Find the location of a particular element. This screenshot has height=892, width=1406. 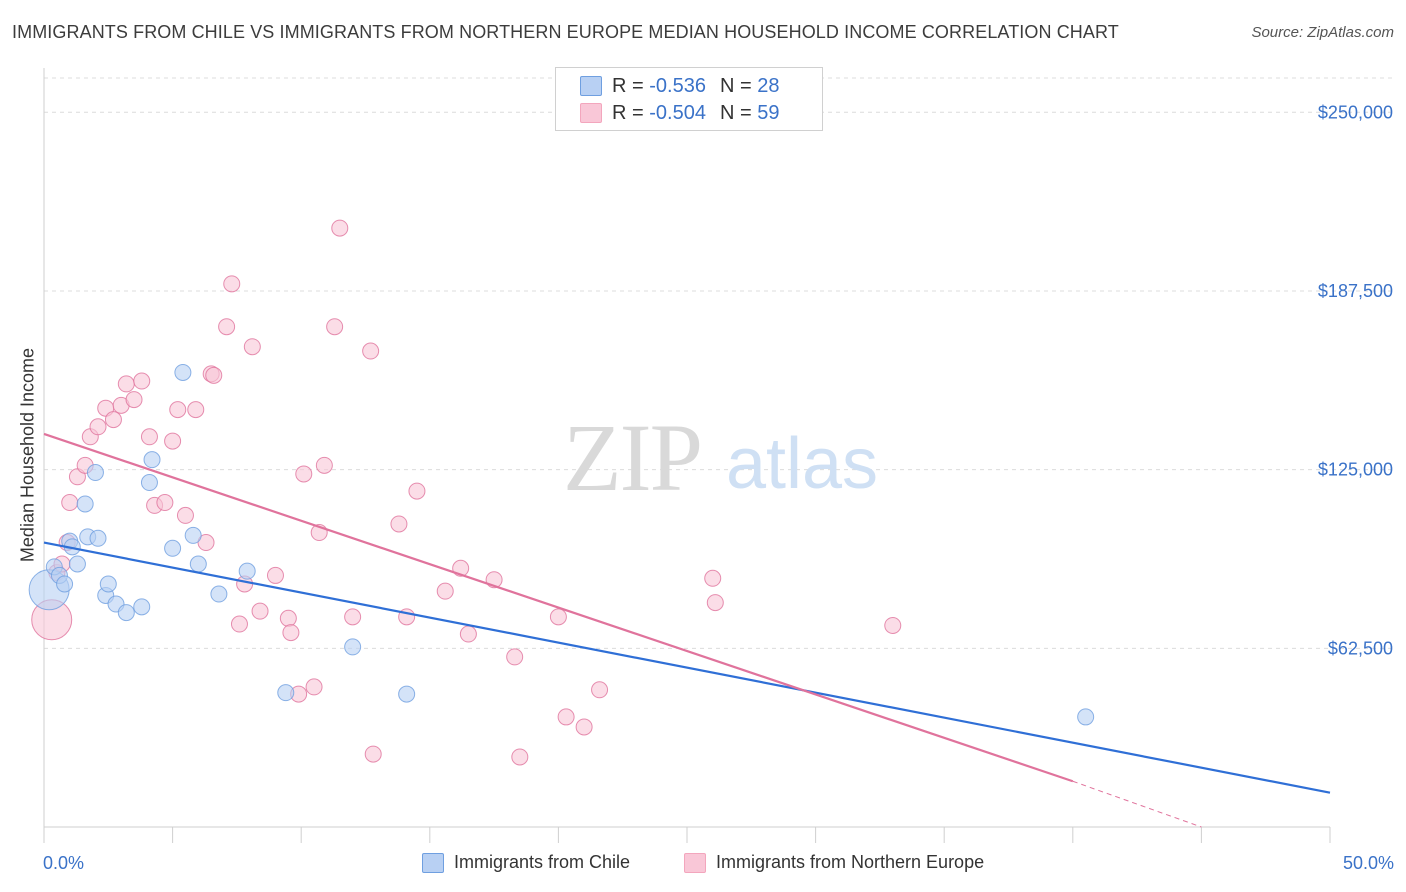

stats-legend: R = -0.536 N = 28 R = -0.504 N = 59 is located at coordinates (689, 99).